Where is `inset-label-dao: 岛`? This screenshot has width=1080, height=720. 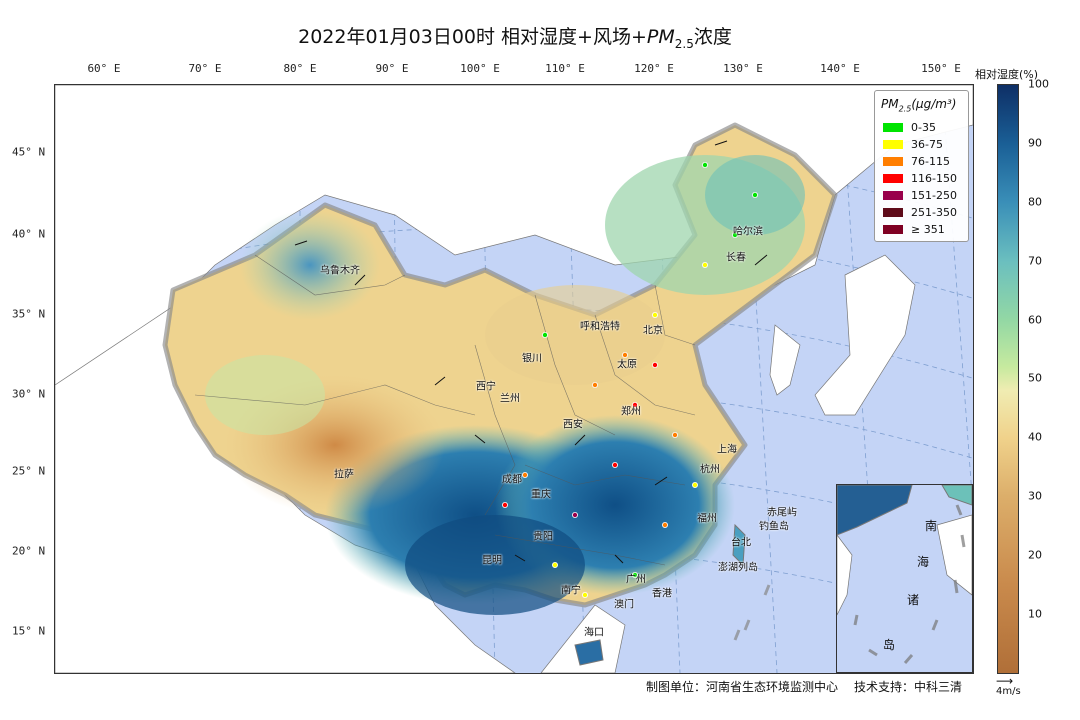
inset-label-dao: 岛 is located at coordinates (889, 645).